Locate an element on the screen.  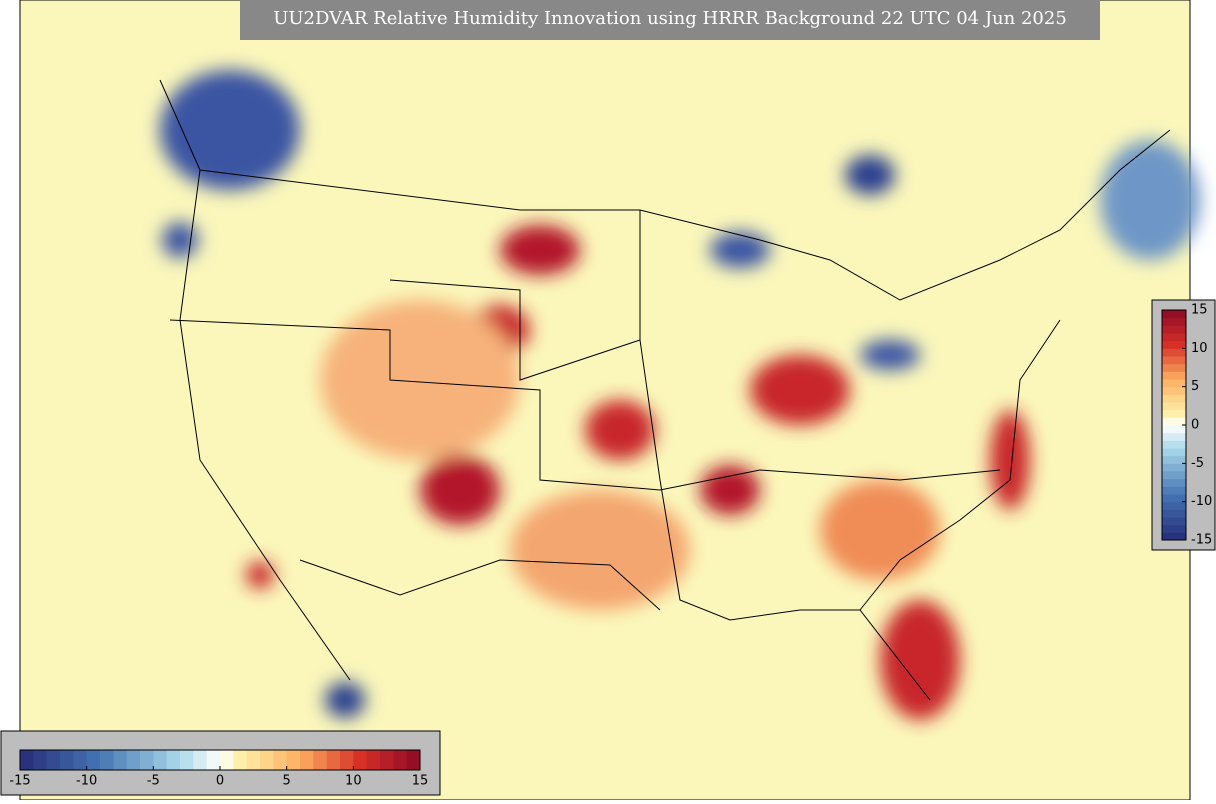
title-box is located at coordinates (670, 20).